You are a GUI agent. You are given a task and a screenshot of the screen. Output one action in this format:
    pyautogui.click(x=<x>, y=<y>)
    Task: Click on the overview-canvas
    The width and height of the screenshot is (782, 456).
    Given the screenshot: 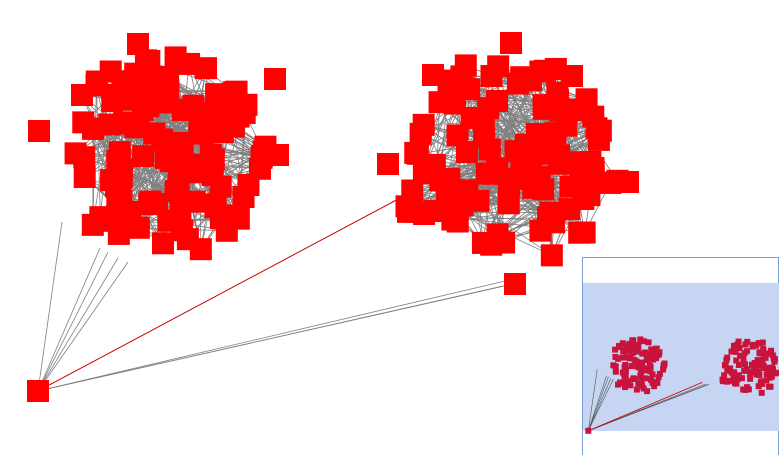 What is the action you would take?
    pyautogui.click(x=681, y=357)
    